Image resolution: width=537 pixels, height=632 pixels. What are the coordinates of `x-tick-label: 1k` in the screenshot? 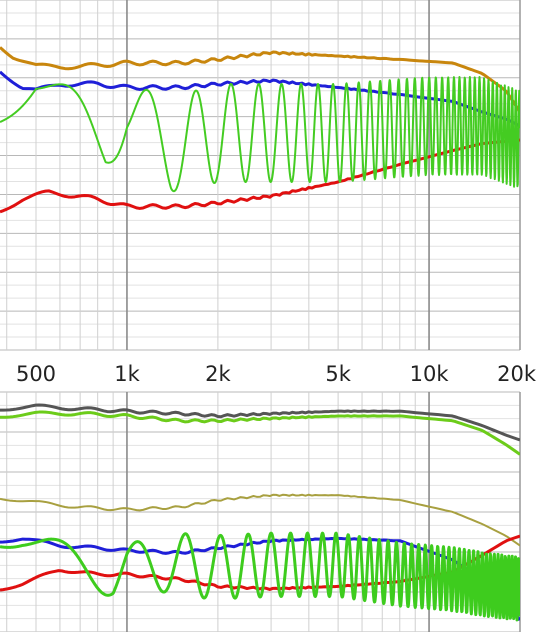 It's located at (127, 374).